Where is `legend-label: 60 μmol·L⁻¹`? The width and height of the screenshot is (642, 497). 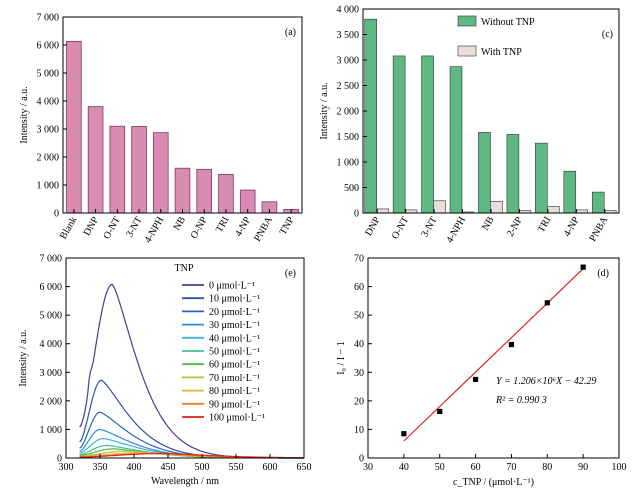
legend-label: 60 μmol·L⁻¹ is located at coordinates (234, 365).